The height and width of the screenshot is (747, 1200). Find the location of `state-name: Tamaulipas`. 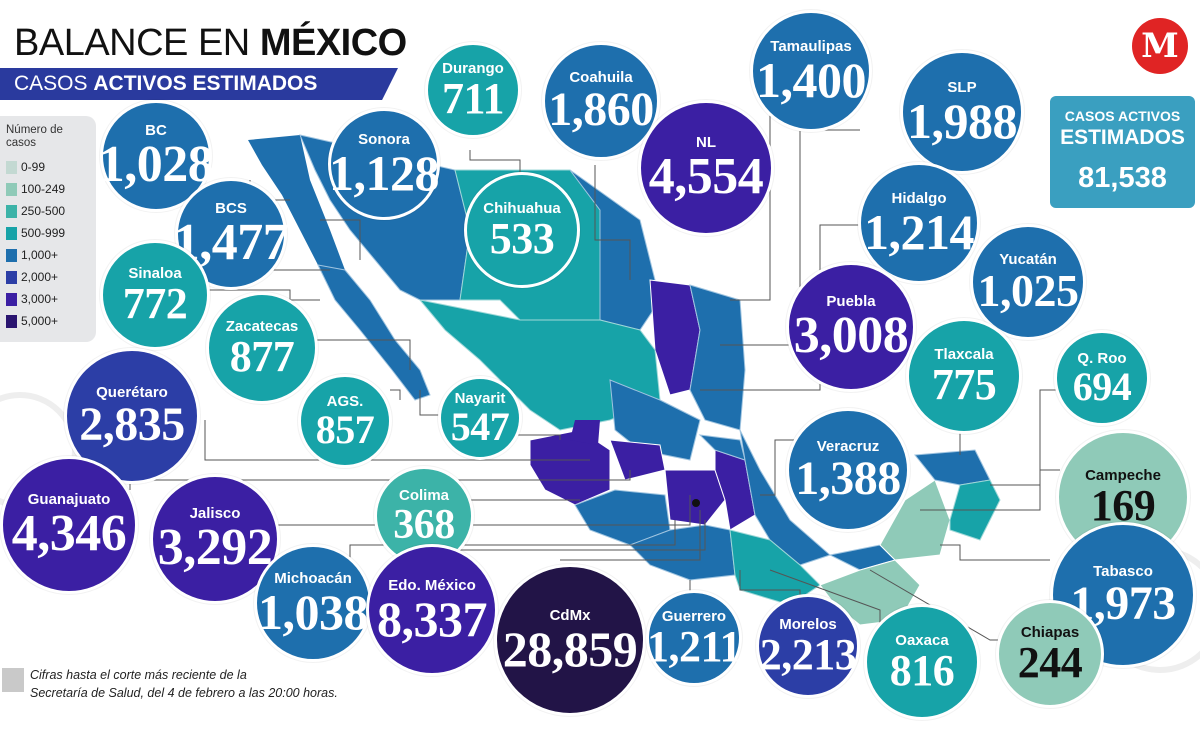

state-name: Tamaulipas is located at coordinates (811, 46).